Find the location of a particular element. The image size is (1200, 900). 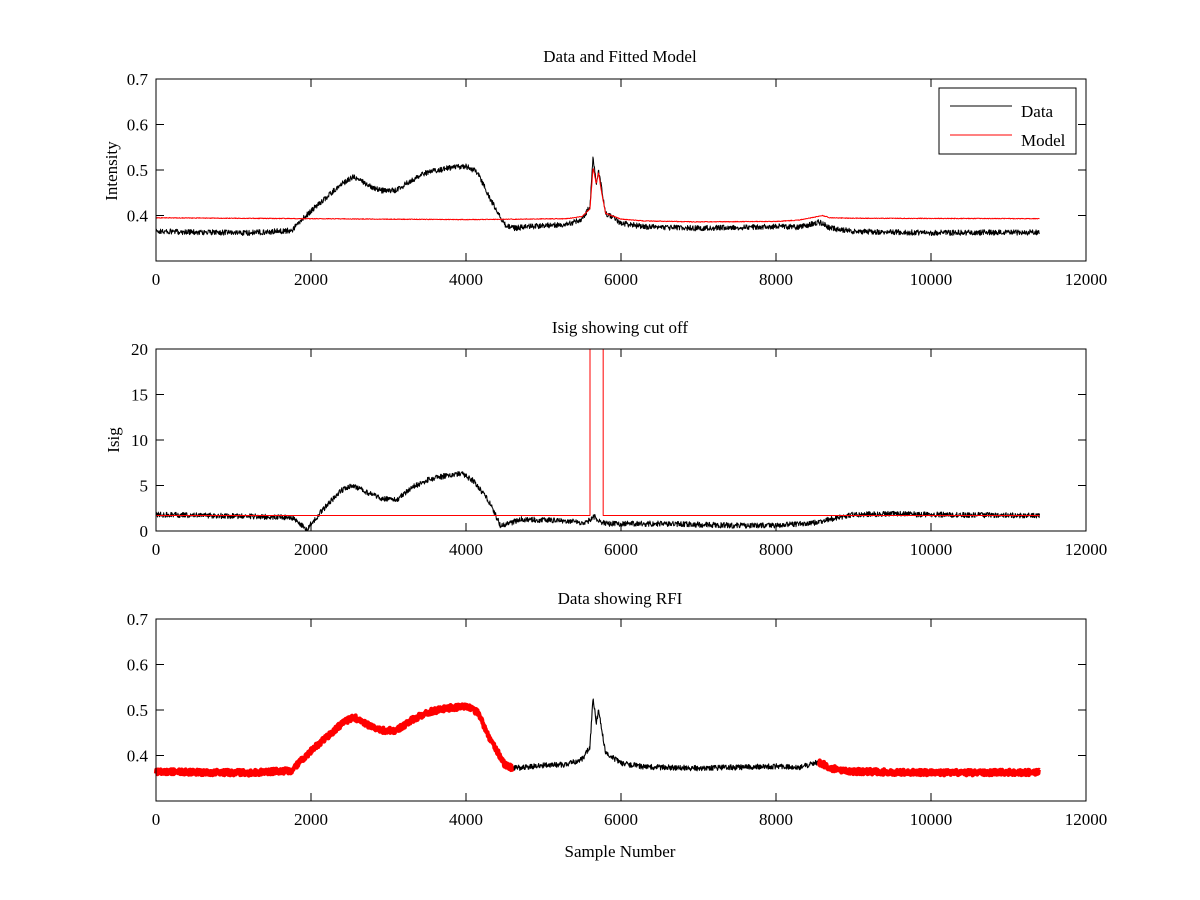

legend: Data Model is located at coordinates (1007, 121).